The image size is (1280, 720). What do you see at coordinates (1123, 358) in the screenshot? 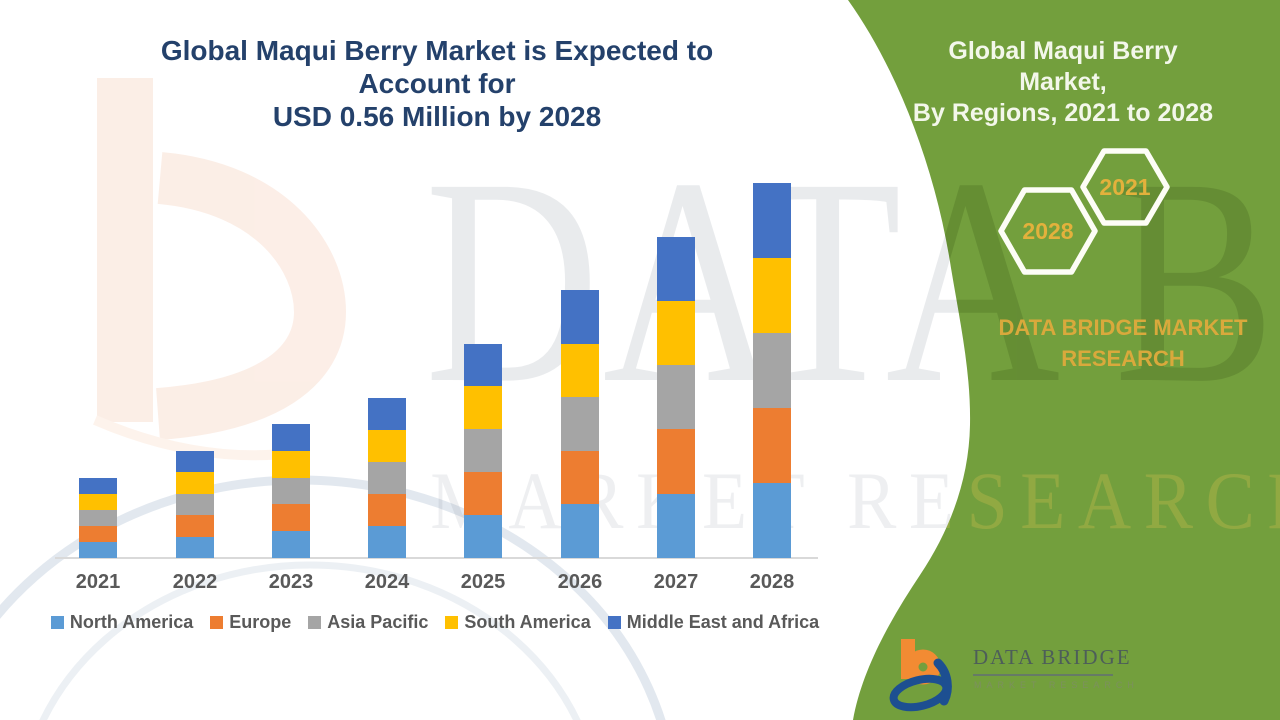
I see `brand-text-line2: RESEARCH` at bounding box center [1123, 358].